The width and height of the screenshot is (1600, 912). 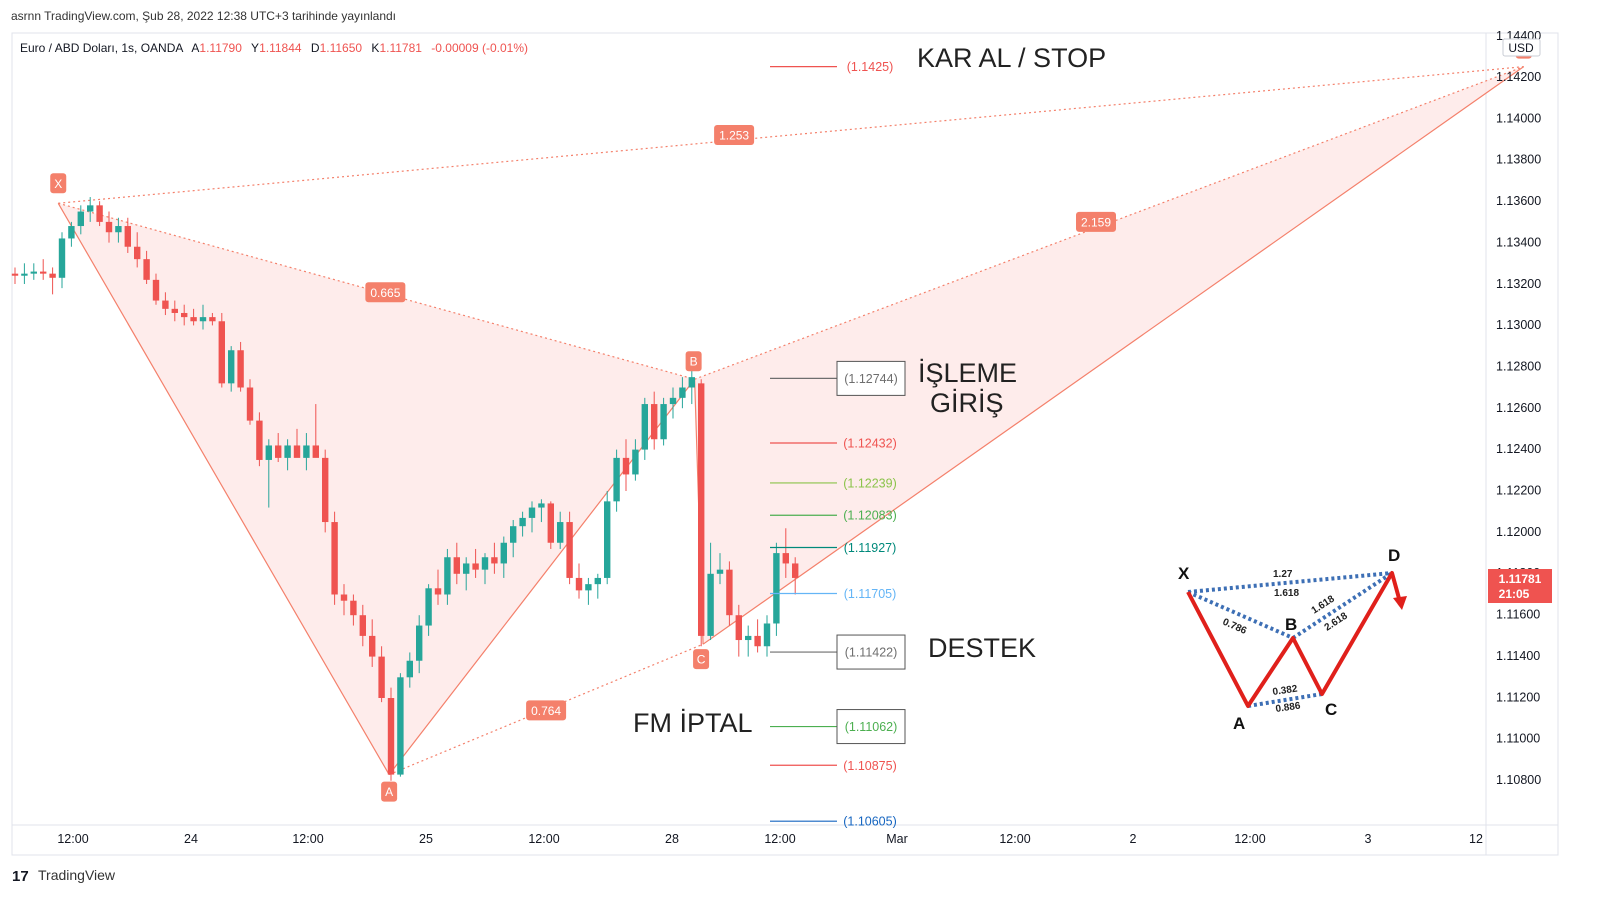 What do you see at coordinates (389, 792) in the screenshot?
I see `pattern-point-label: A` at bounding box center [389, 792].